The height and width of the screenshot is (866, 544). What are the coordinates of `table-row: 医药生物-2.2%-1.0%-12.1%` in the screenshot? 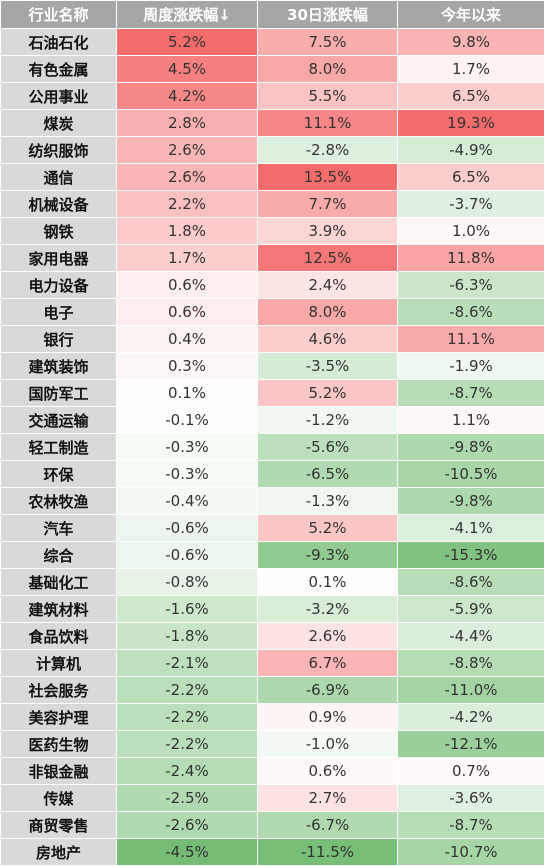 It's located at (272, 744).